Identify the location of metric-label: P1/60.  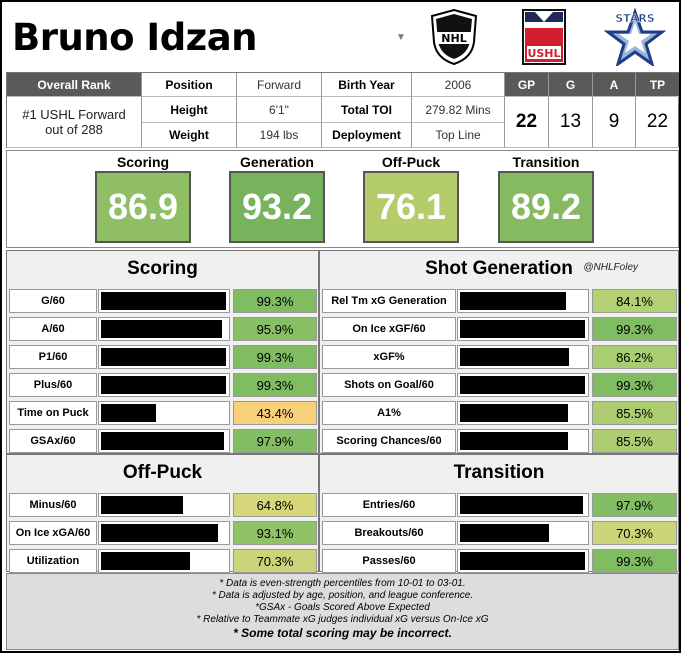
(53, 357).